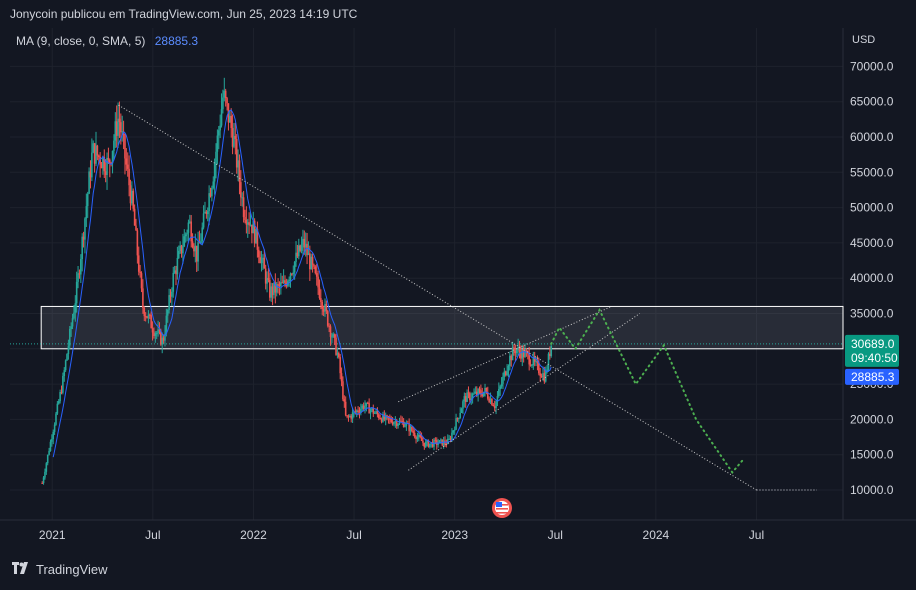 The width and height of the screenshot is (916, 590). Describe the element at coordinates (502, 508) in the screenshot. I see `us-flag-event-icon` at that location.